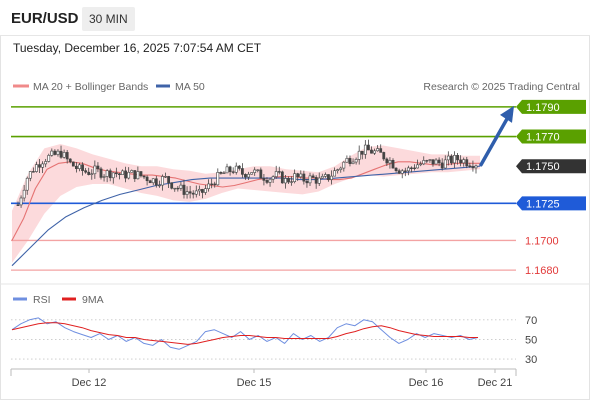  I want to click on level-label-1.1700: 1.1700, so click(542, 241).